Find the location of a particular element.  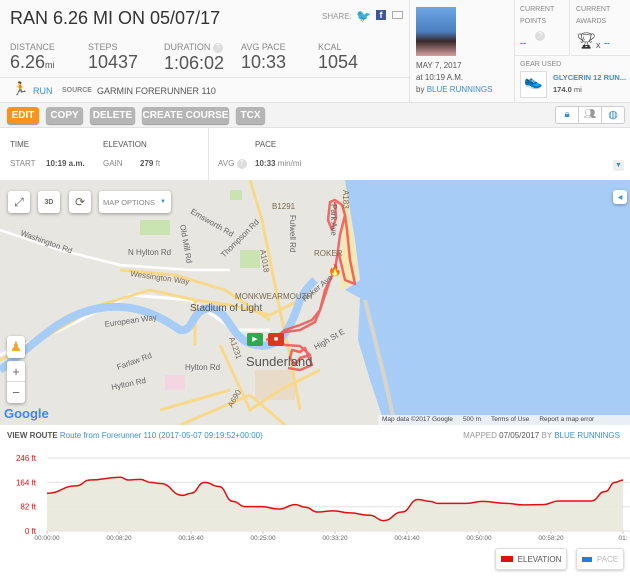

legend-pace: PACE is located at coordinates (600, 559).